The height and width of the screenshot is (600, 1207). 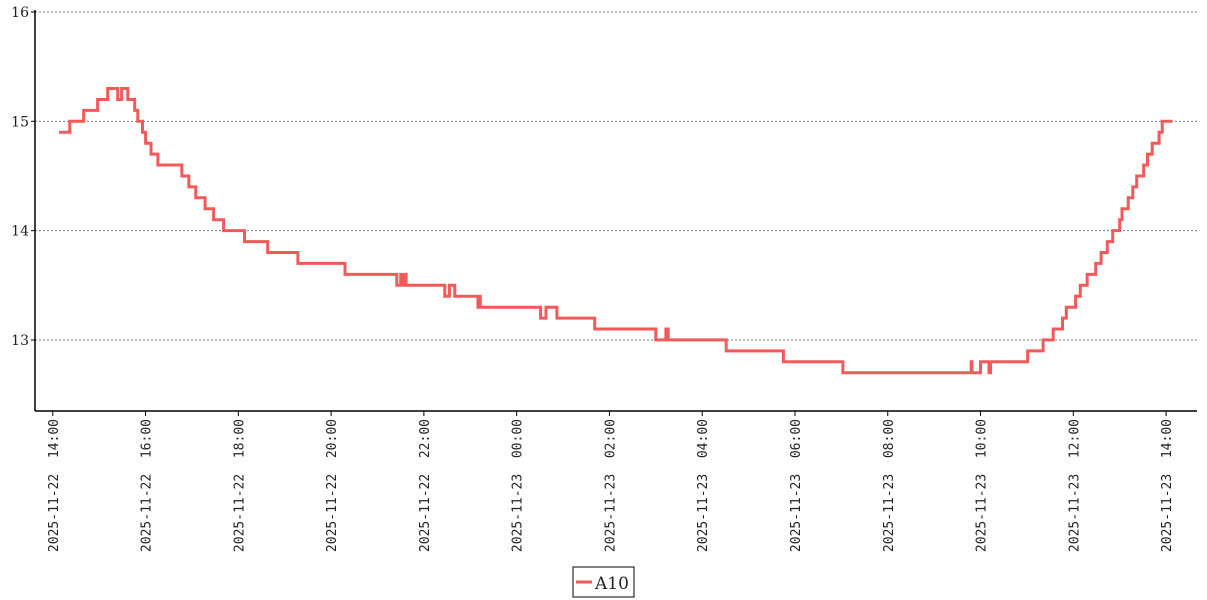 I want to click on x-tick-label: 2025-11-23 02:00, so click(x=610, y=485).